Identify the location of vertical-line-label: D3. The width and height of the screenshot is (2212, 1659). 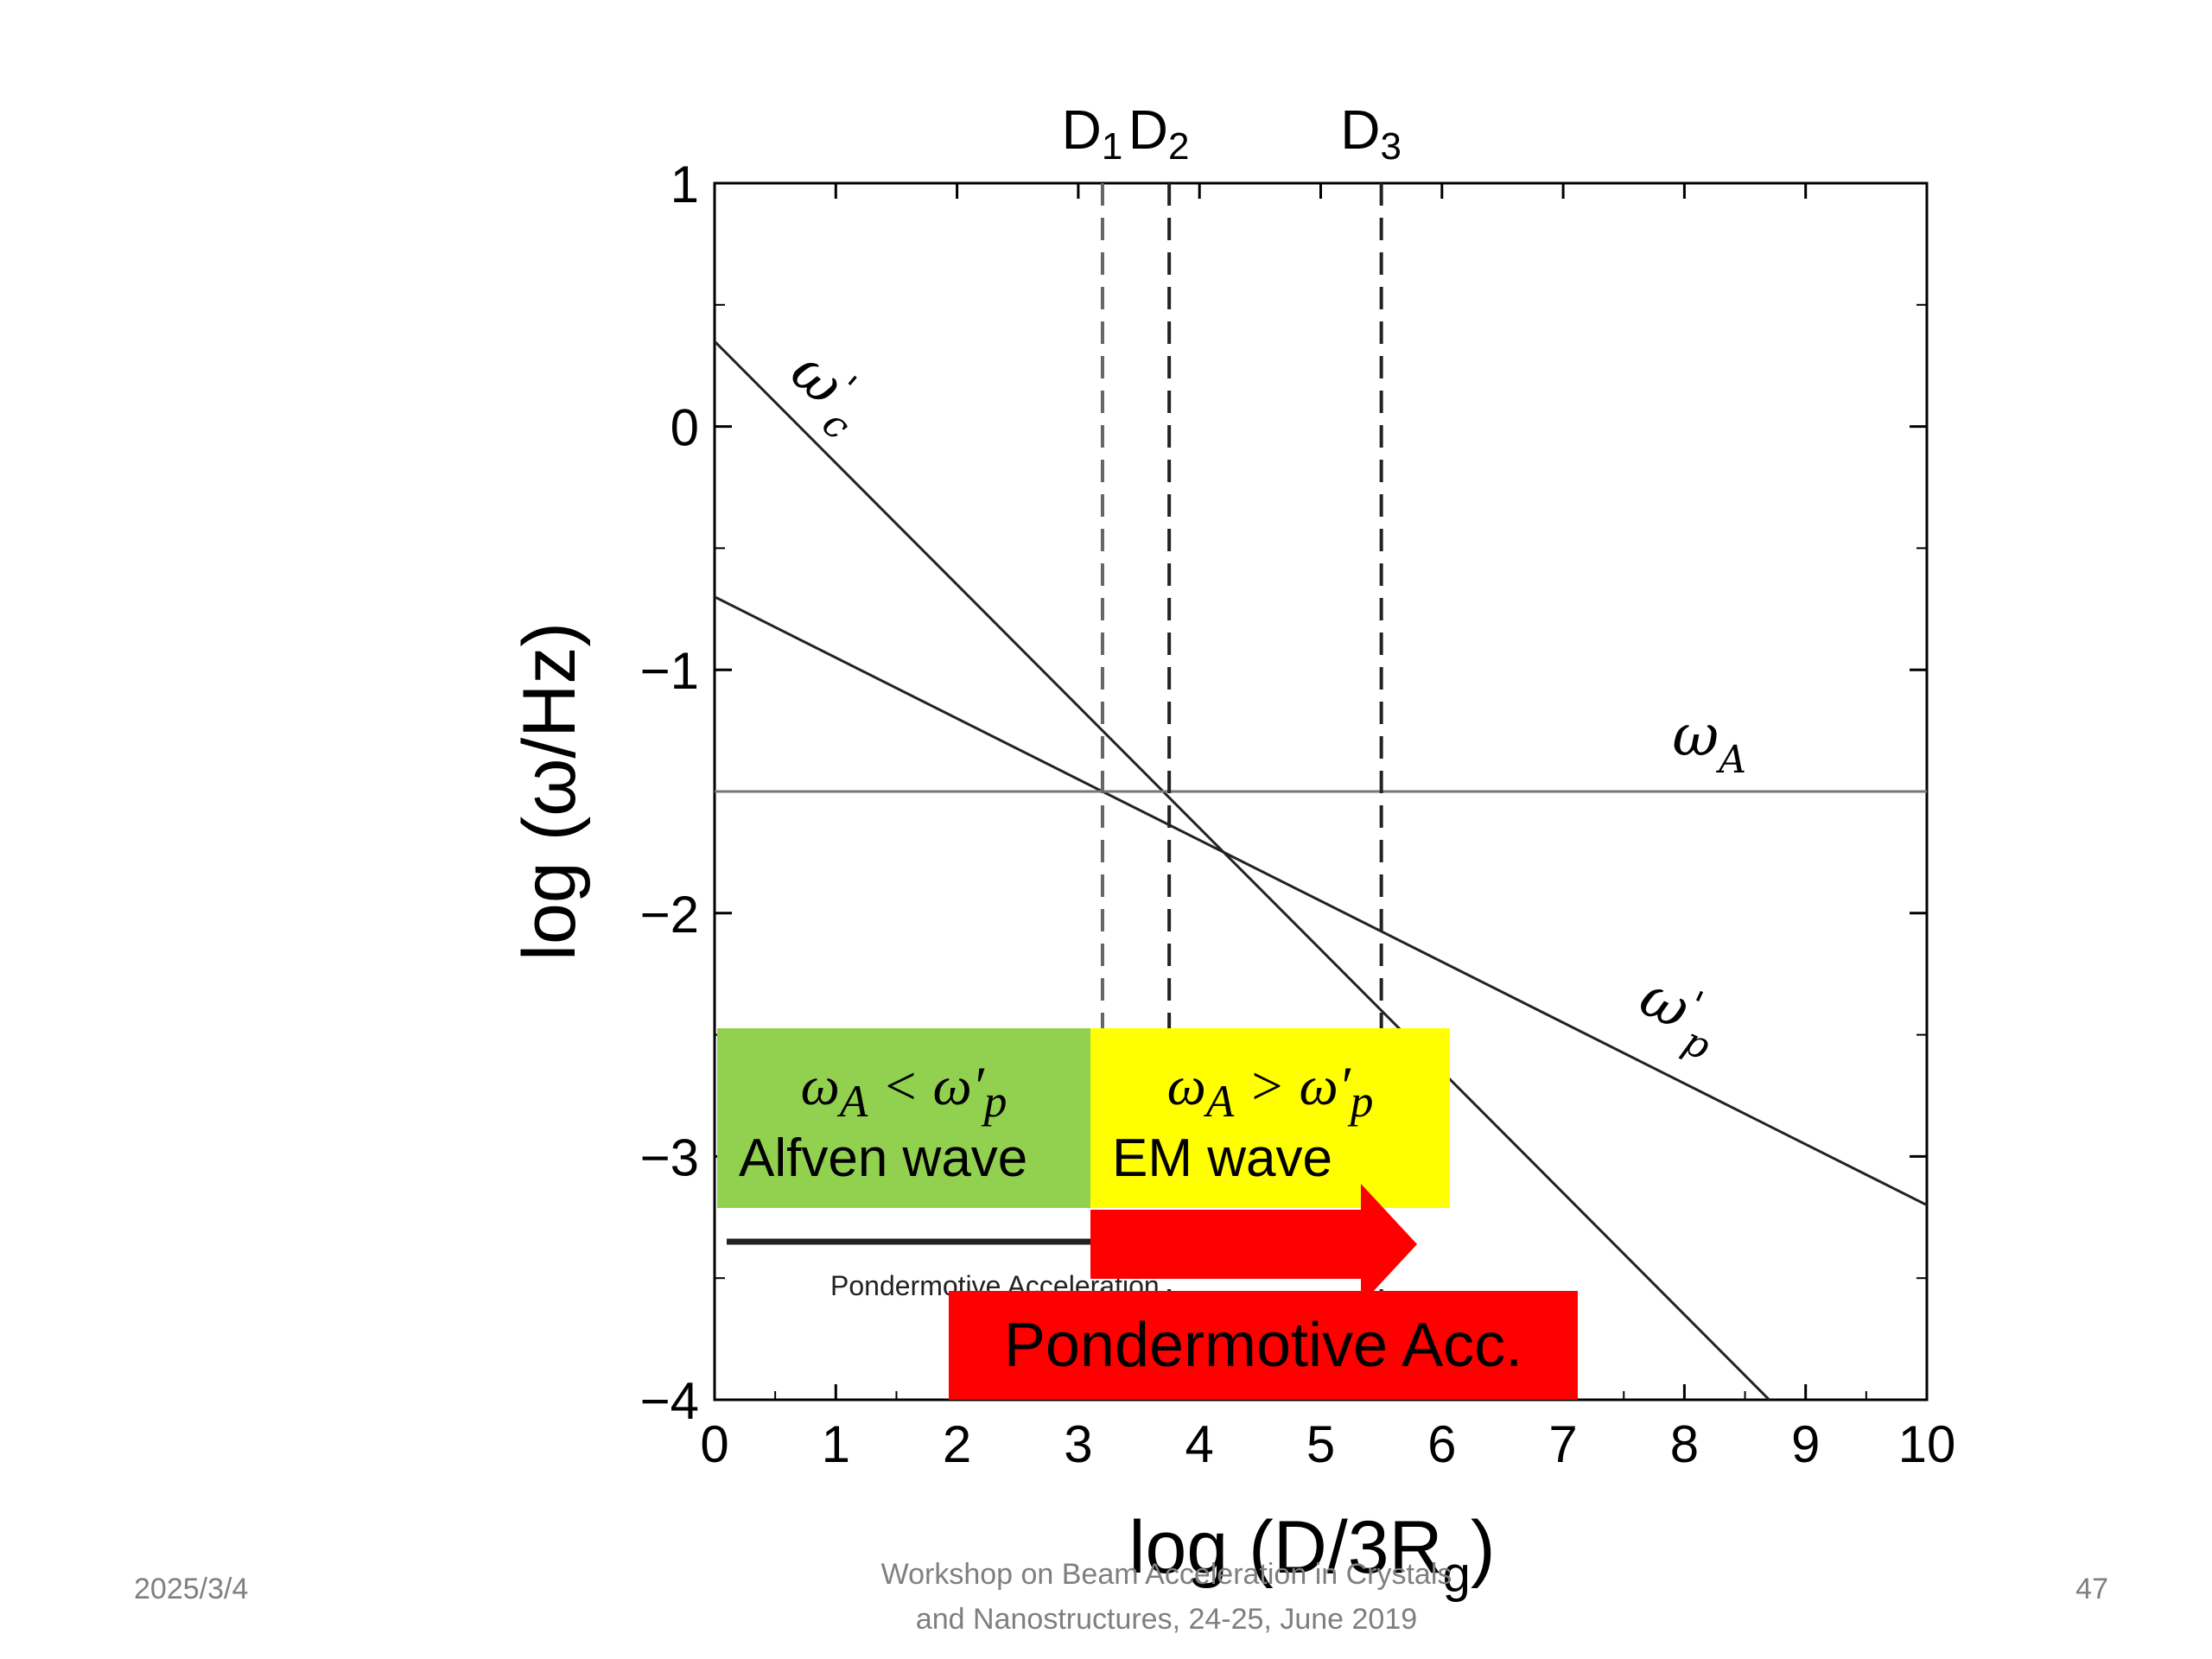
(1371, 133).